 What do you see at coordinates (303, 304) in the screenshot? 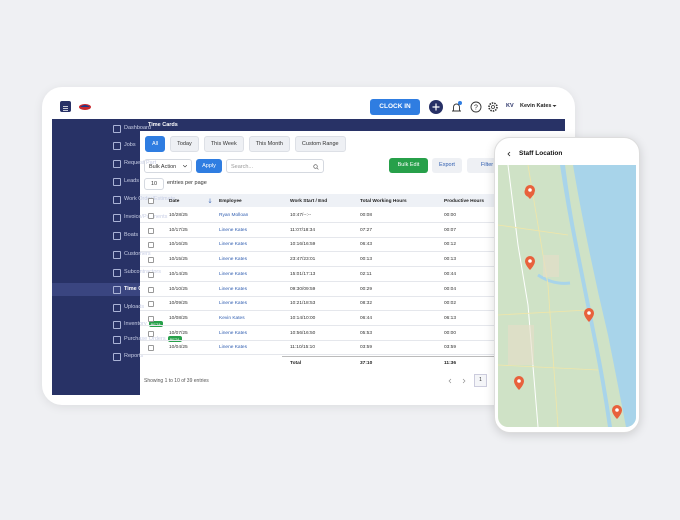
I see `table-cell: 10:21/18:53` at bounding box center [303, 304].